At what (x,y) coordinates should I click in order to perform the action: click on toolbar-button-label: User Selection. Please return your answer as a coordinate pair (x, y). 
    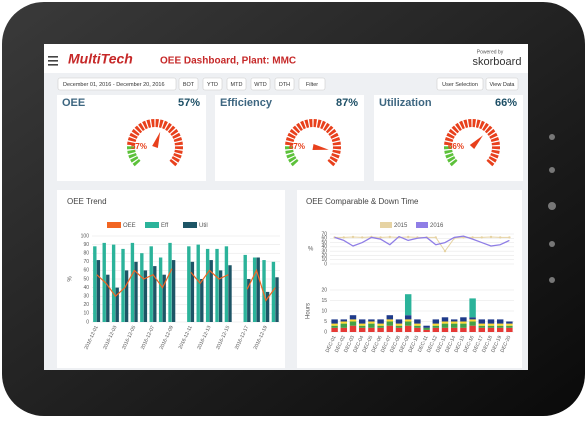
    Looking at the image, I should click on (460, 85).